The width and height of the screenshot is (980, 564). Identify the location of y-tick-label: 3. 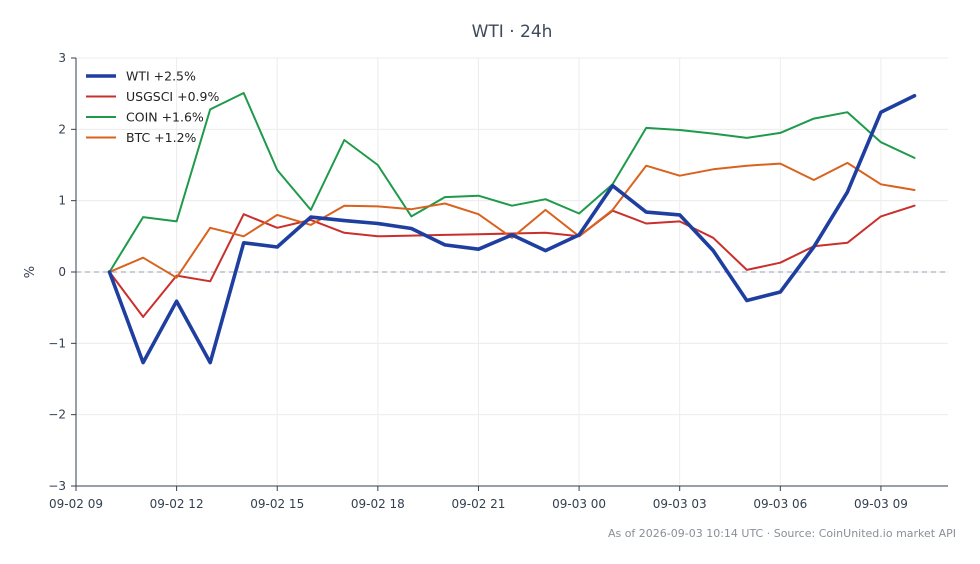
(62, 58).